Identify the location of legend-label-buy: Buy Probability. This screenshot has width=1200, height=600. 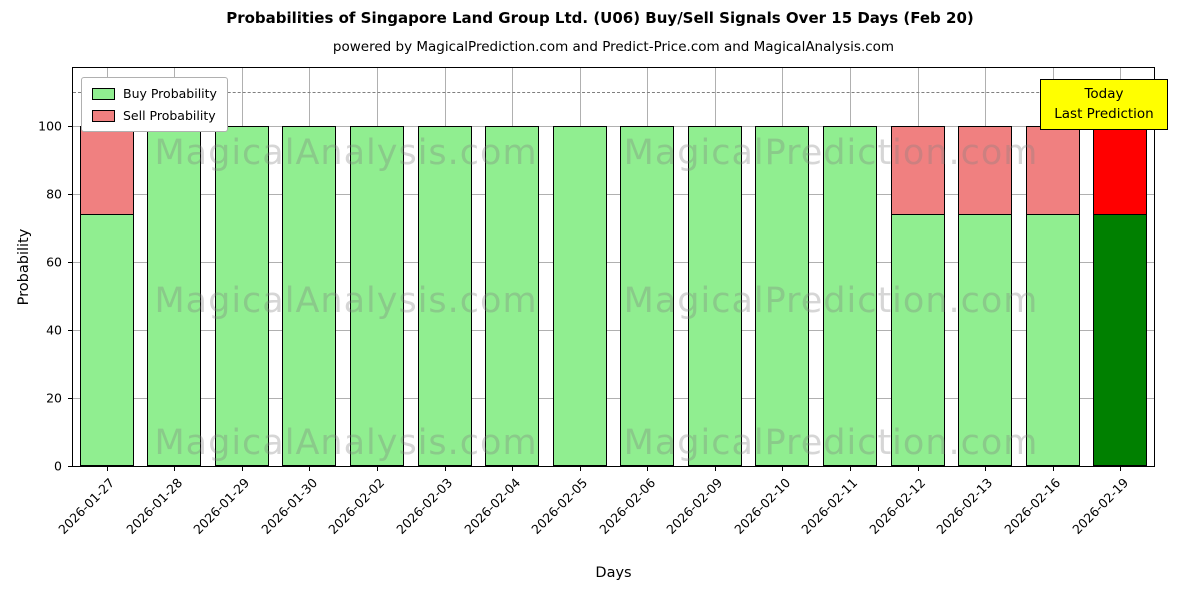
(170, 93).